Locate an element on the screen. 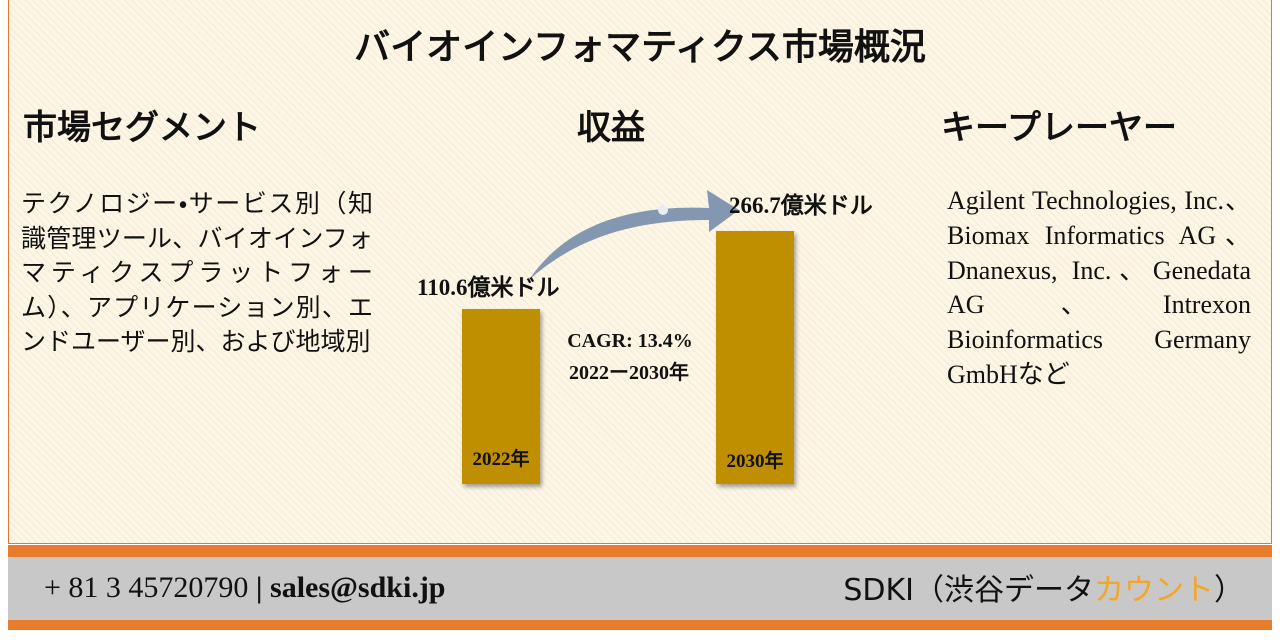 This screenshot has width=1280, height=642. revenue-heading: 収益 is located at coordinates (611, 128).